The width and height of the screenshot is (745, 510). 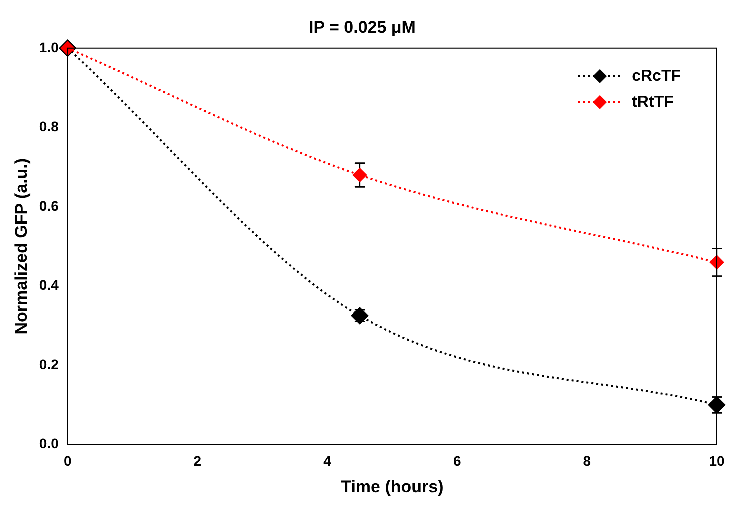 I want to click on y-tick-label: 0.2, so click(x=49, y=364).